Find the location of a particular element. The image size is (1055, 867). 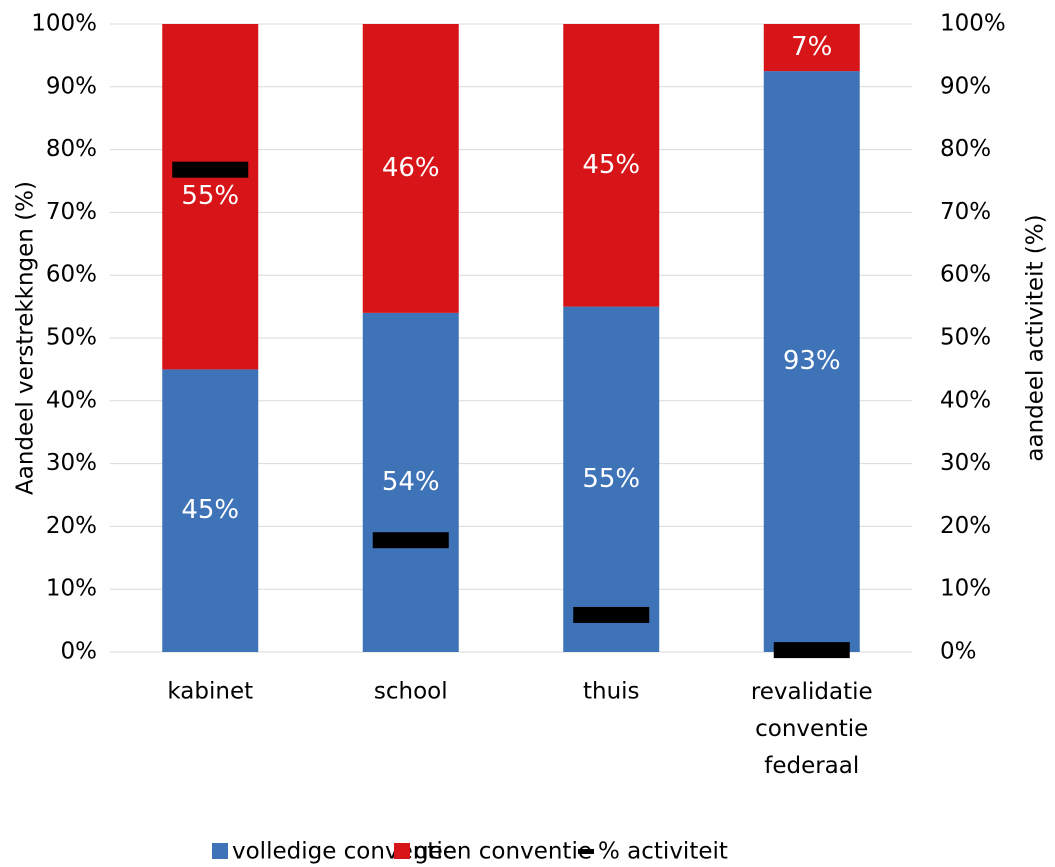

data-label: 93% is located at coordinates (812, 361).